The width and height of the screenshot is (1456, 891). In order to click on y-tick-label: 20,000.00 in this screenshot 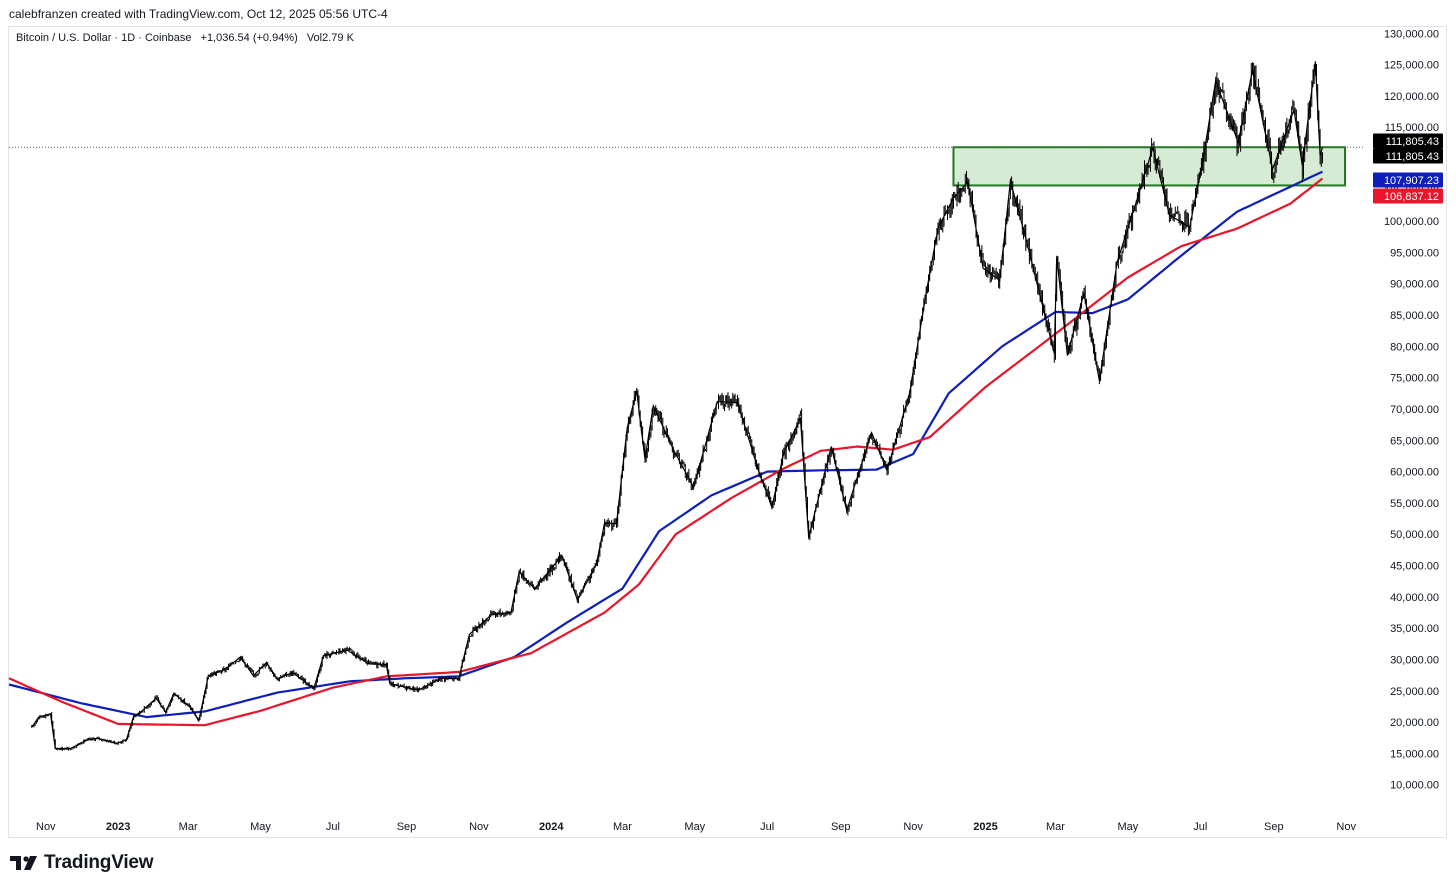, I will do `click(1414, 723)`.